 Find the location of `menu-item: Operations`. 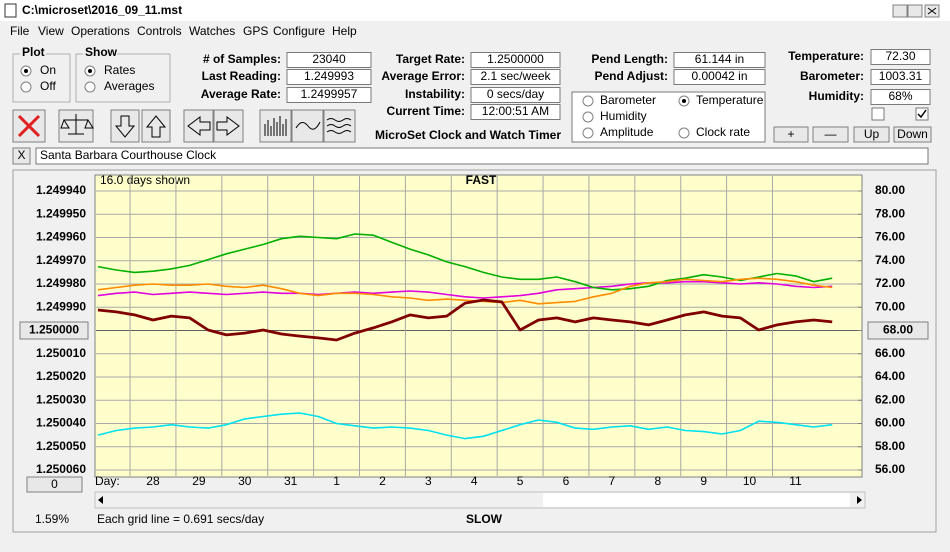

menu-item: Operations is located at coordinates (100, 31).